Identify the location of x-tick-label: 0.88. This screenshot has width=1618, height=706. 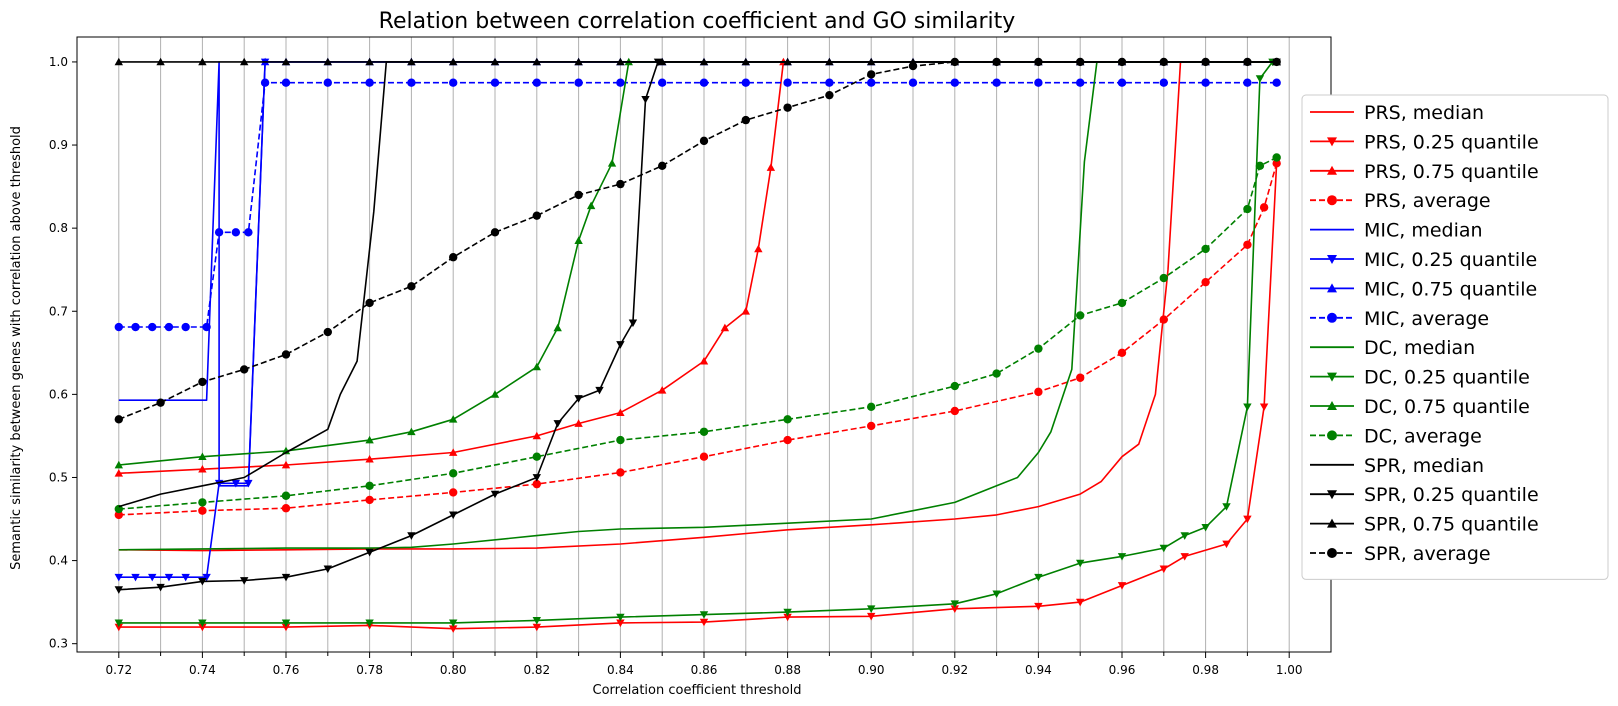
(787, 670).